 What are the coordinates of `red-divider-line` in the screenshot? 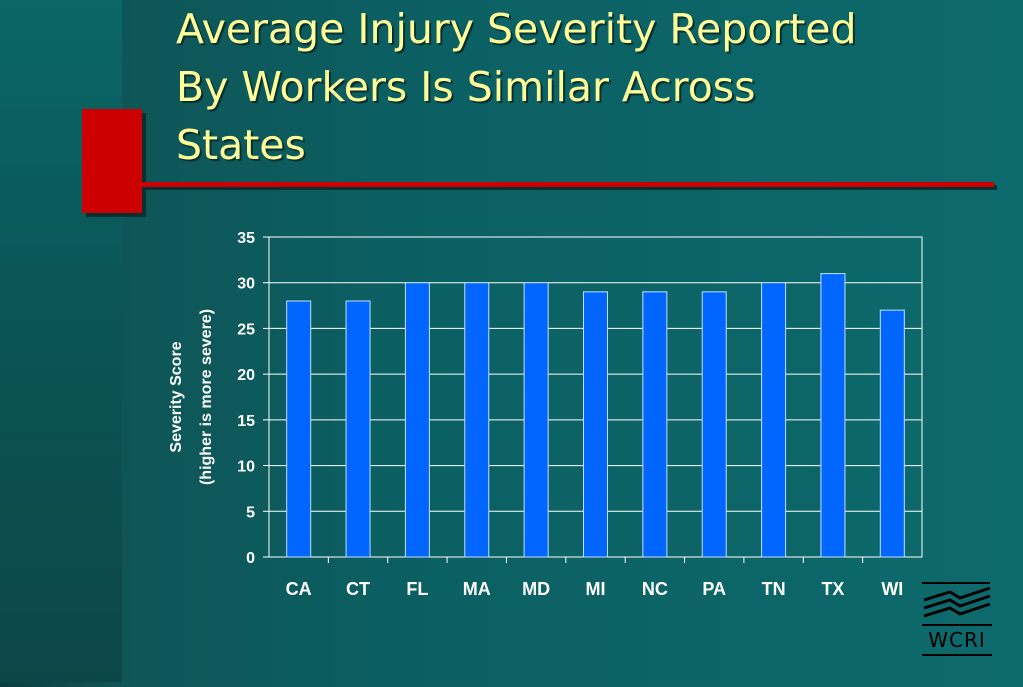 It's located at (568, 184).